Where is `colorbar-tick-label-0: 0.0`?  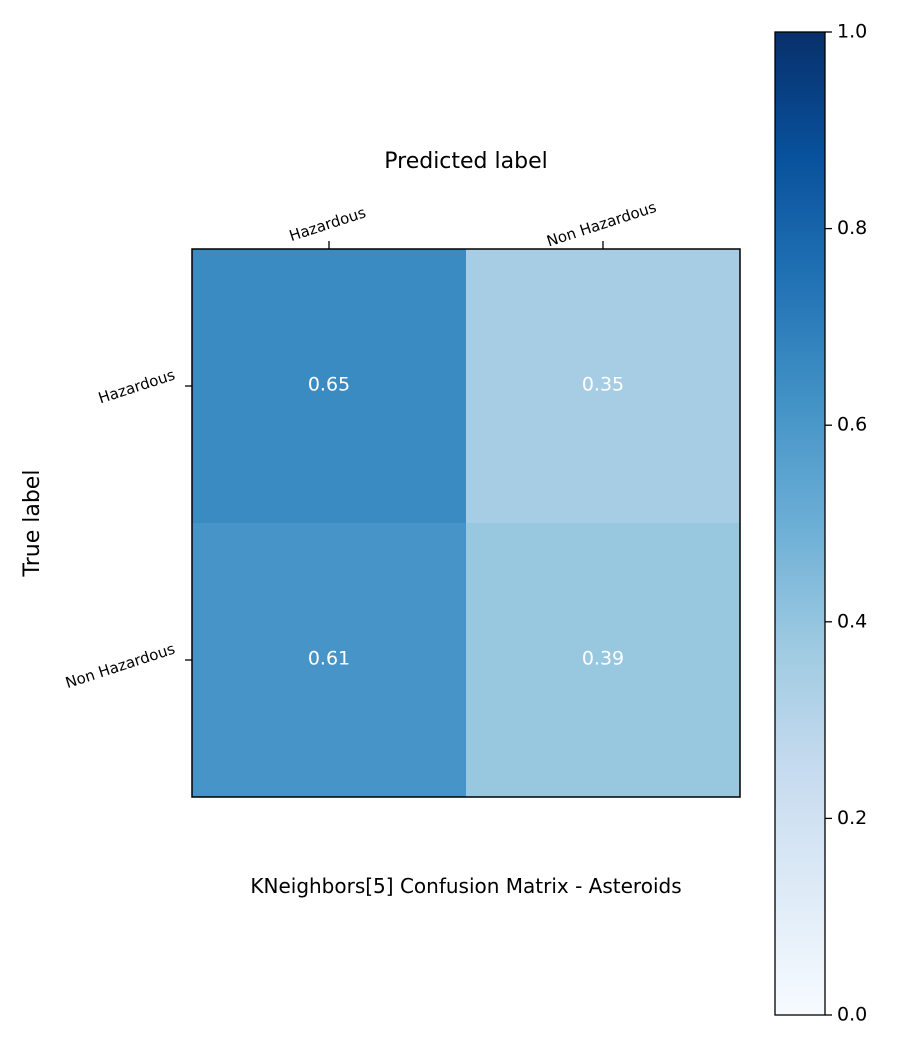
colorbar-tick-label-0: 0.0 is located at coordinates (852, 1015).